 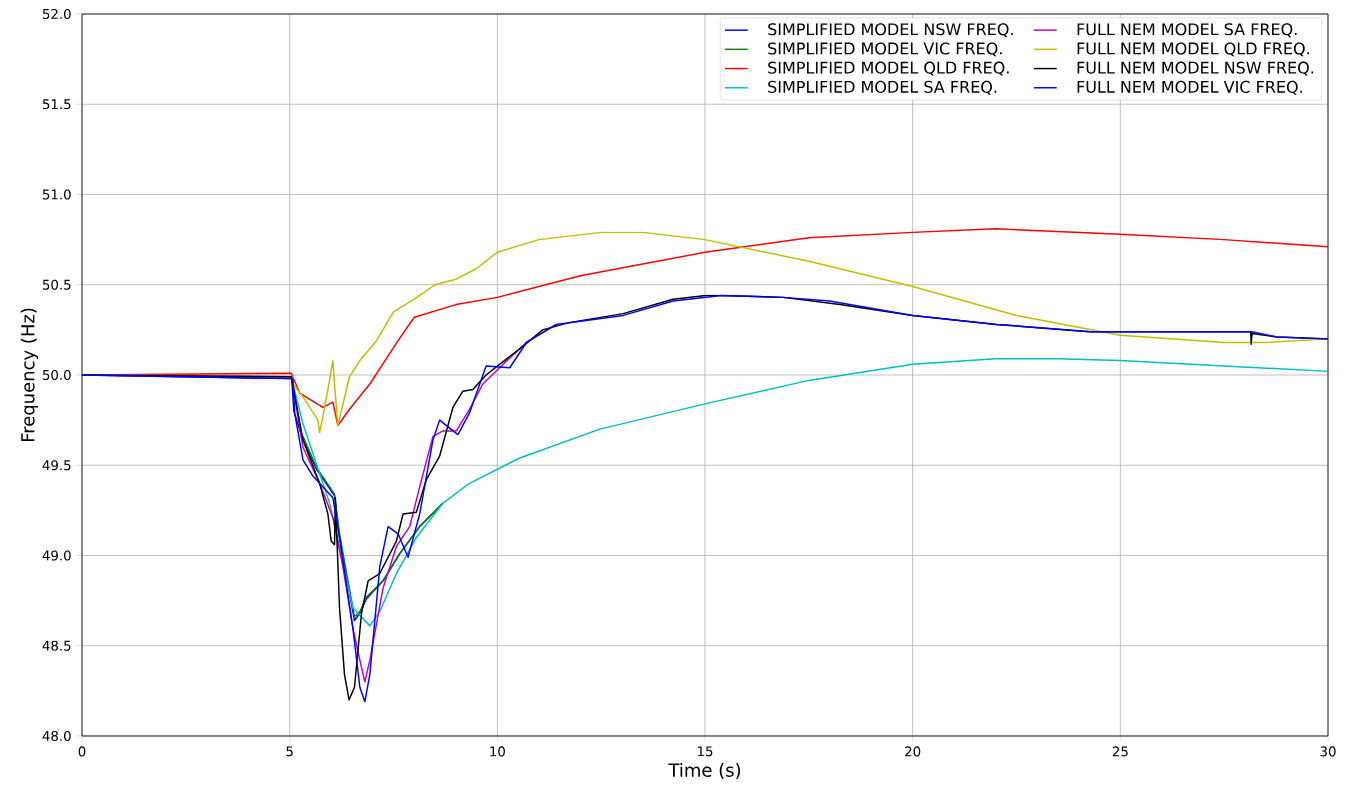 I want to click on y-tick-label: 52.0, so click(x=56, y=14).